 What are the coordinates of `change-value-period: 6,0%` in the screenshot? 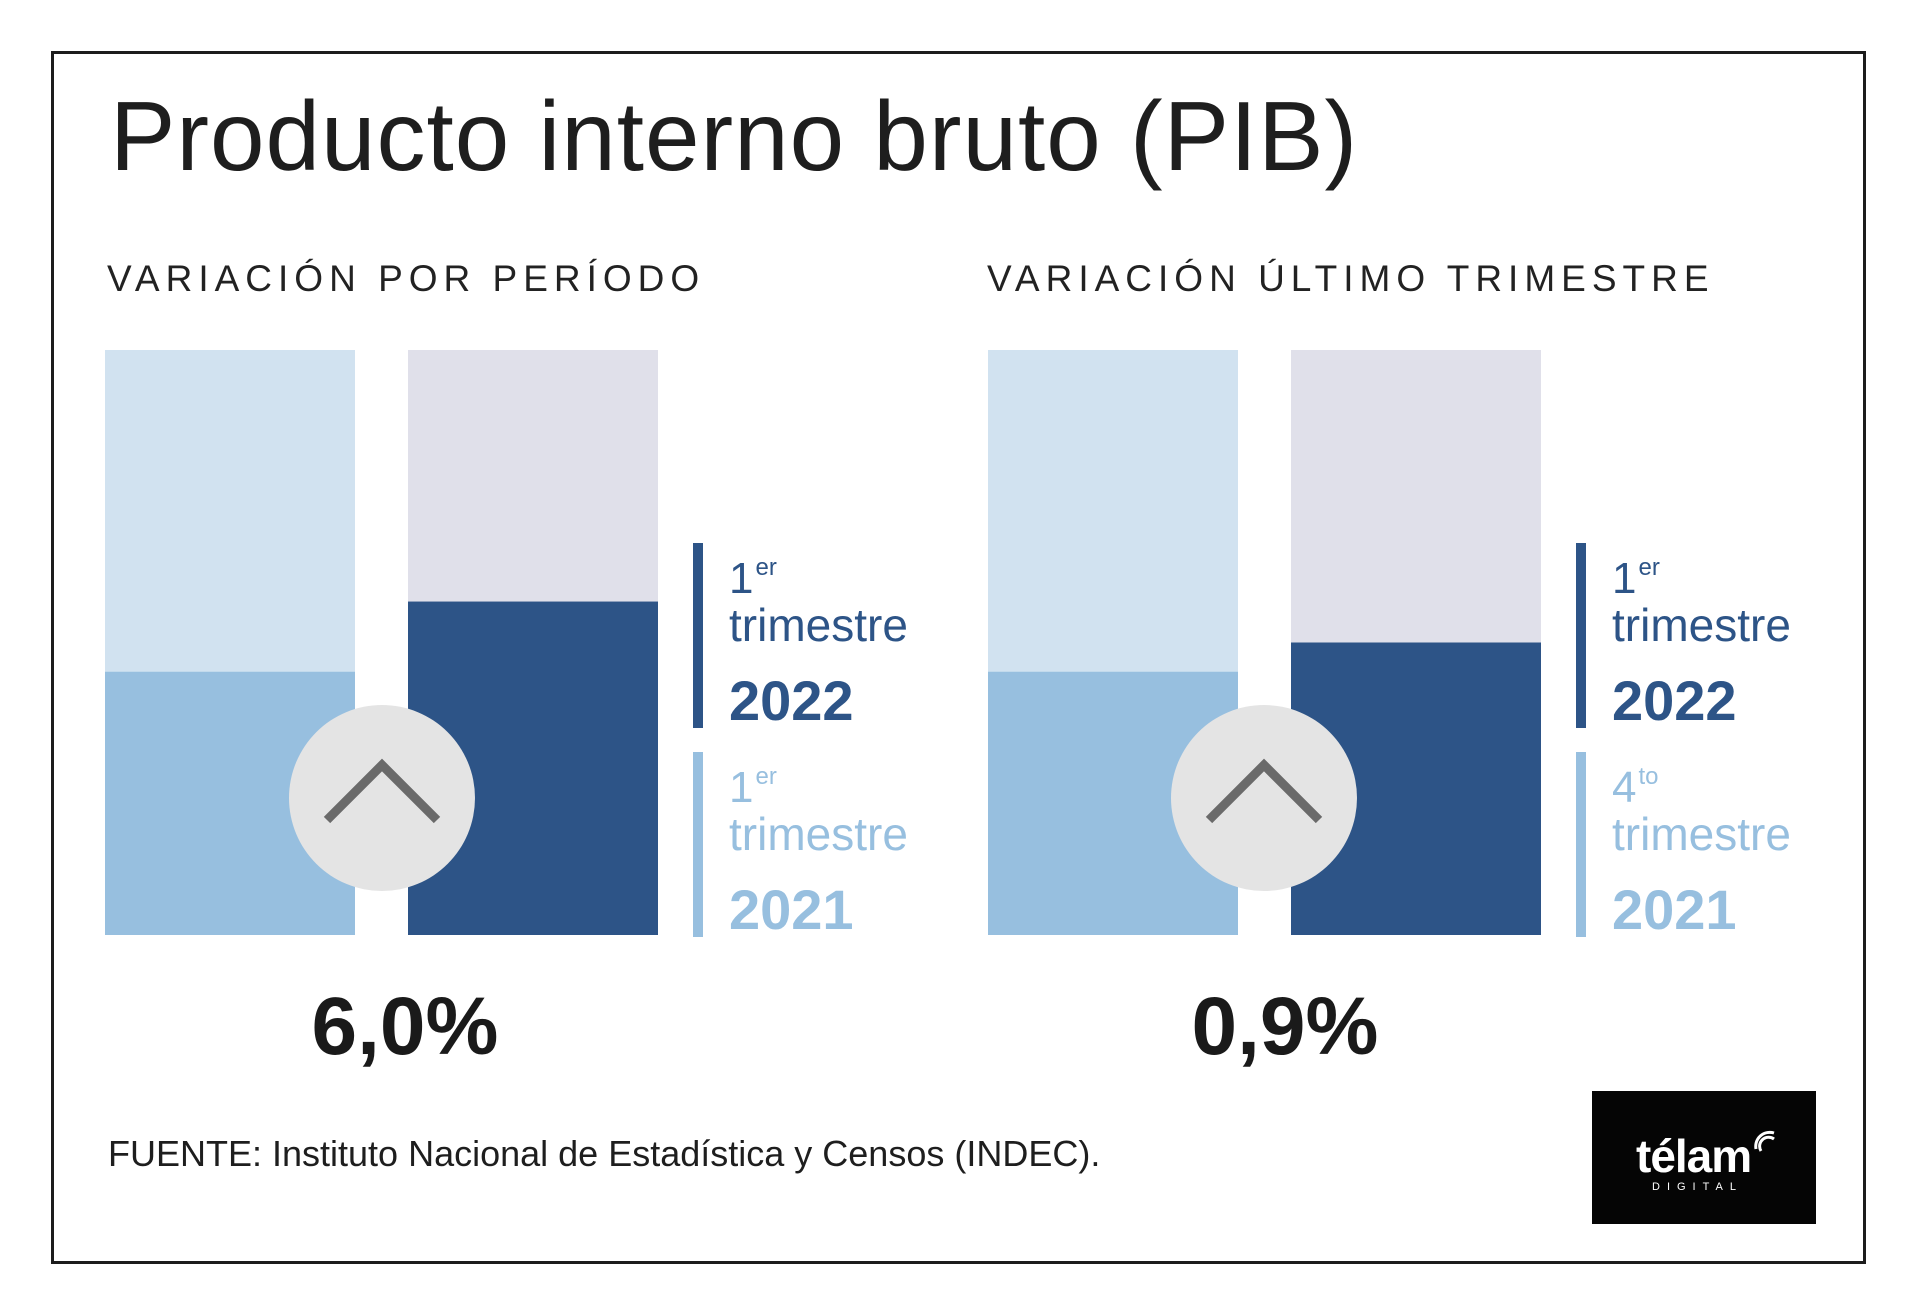 It's located at (405, 1026).